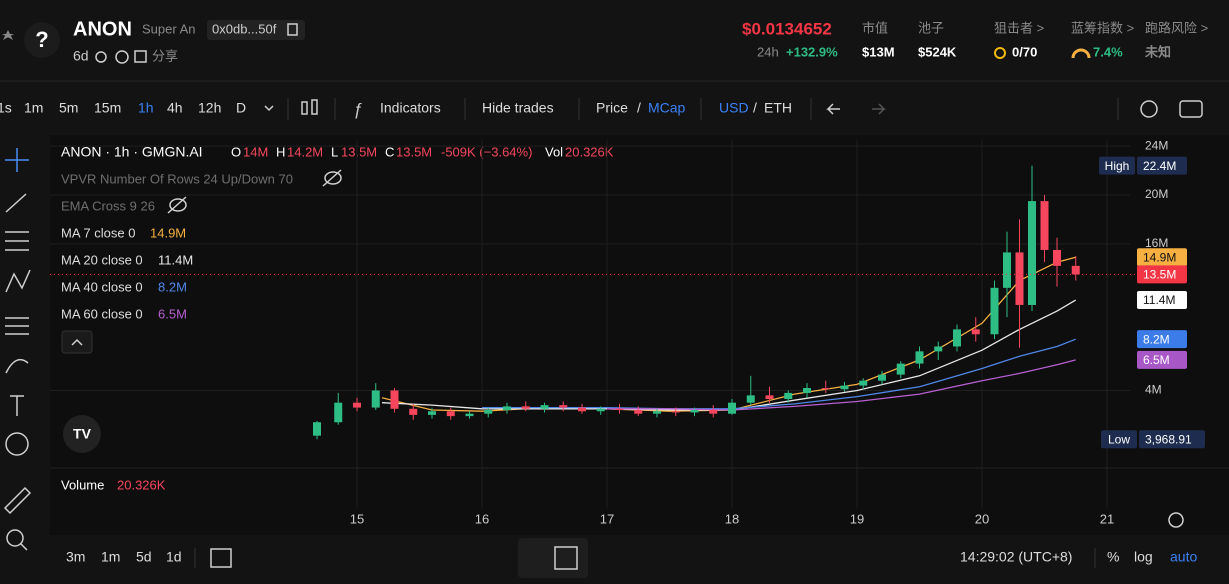  I want to click on share-button: 分享, so click(165, 55).